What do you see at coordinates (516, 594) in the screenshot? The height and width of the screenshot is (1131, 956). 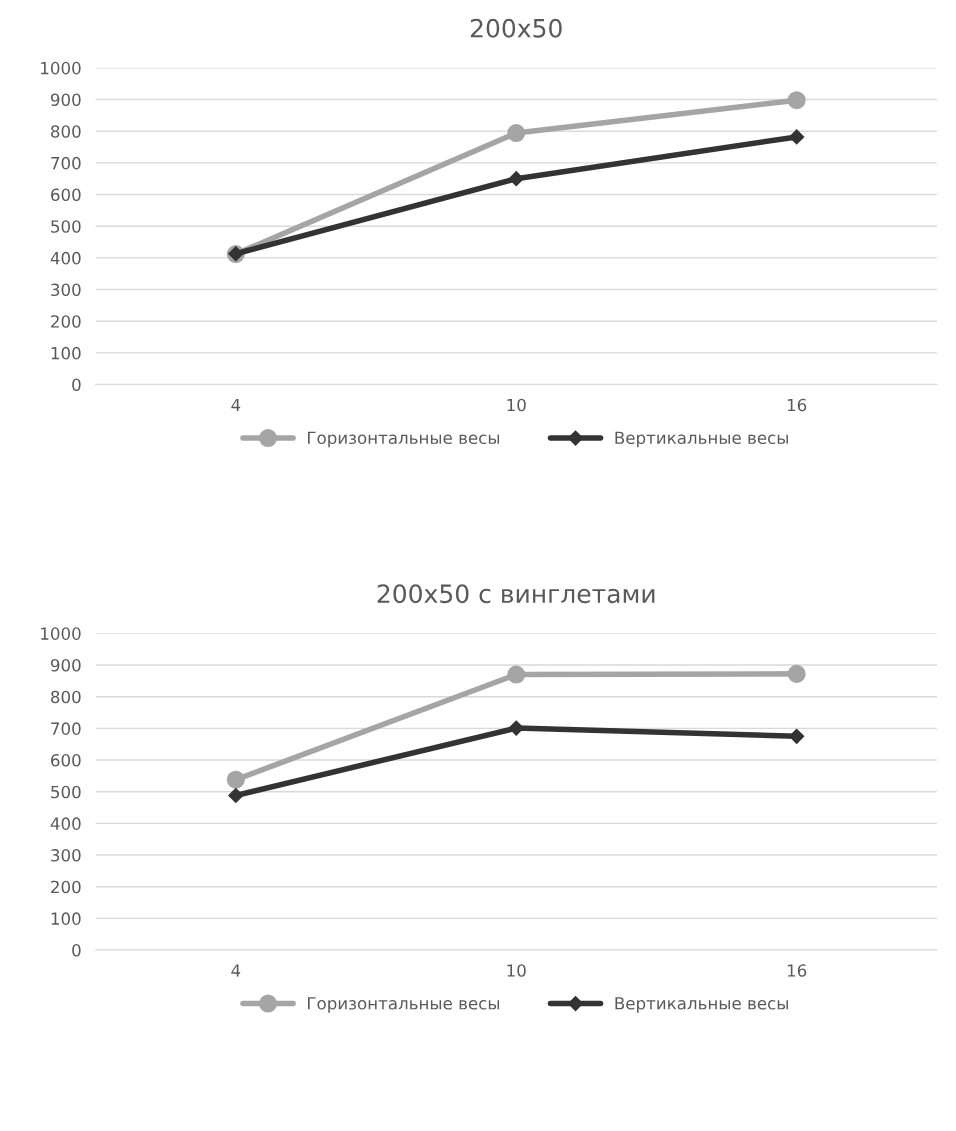 I see `chart-title: 200x50 с винглетами` at bounding box center [516, 594].